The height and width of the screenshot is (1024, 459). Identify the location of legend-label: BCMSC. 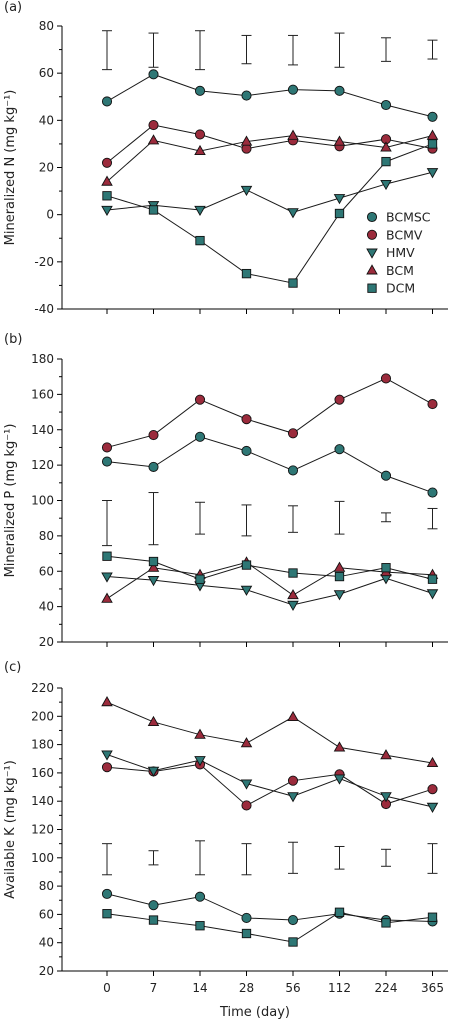
(408, 217).